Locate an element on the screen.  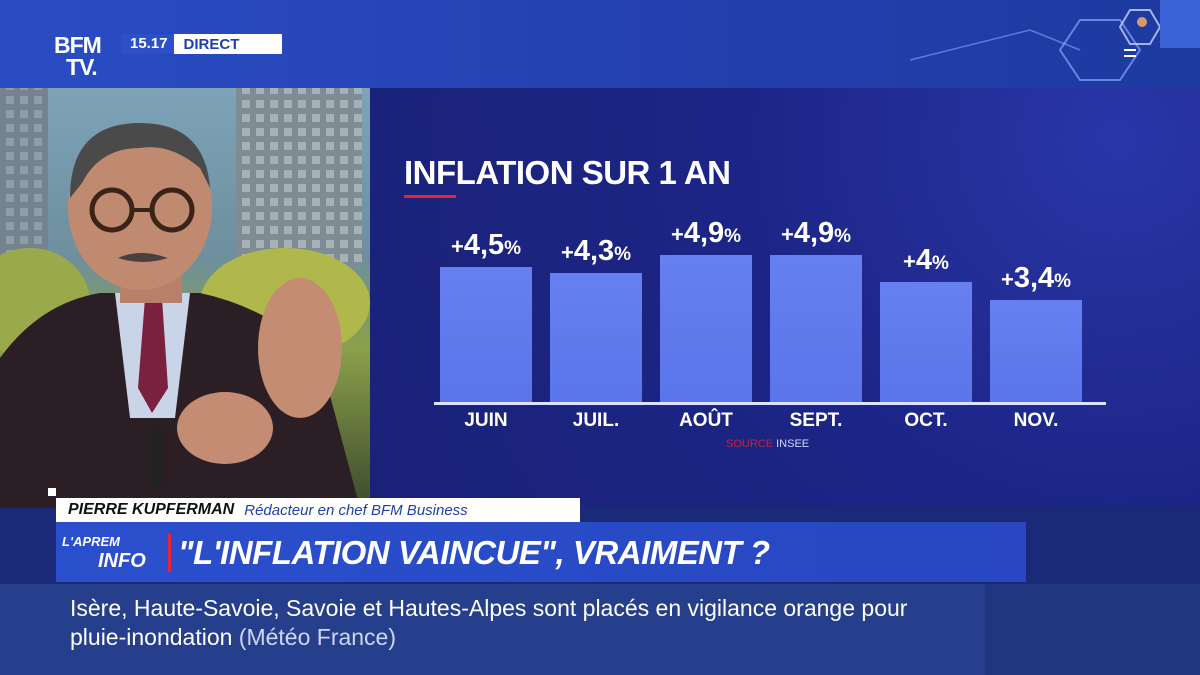
bar-value-label: +4,5% is located at coordinates (486, 245).